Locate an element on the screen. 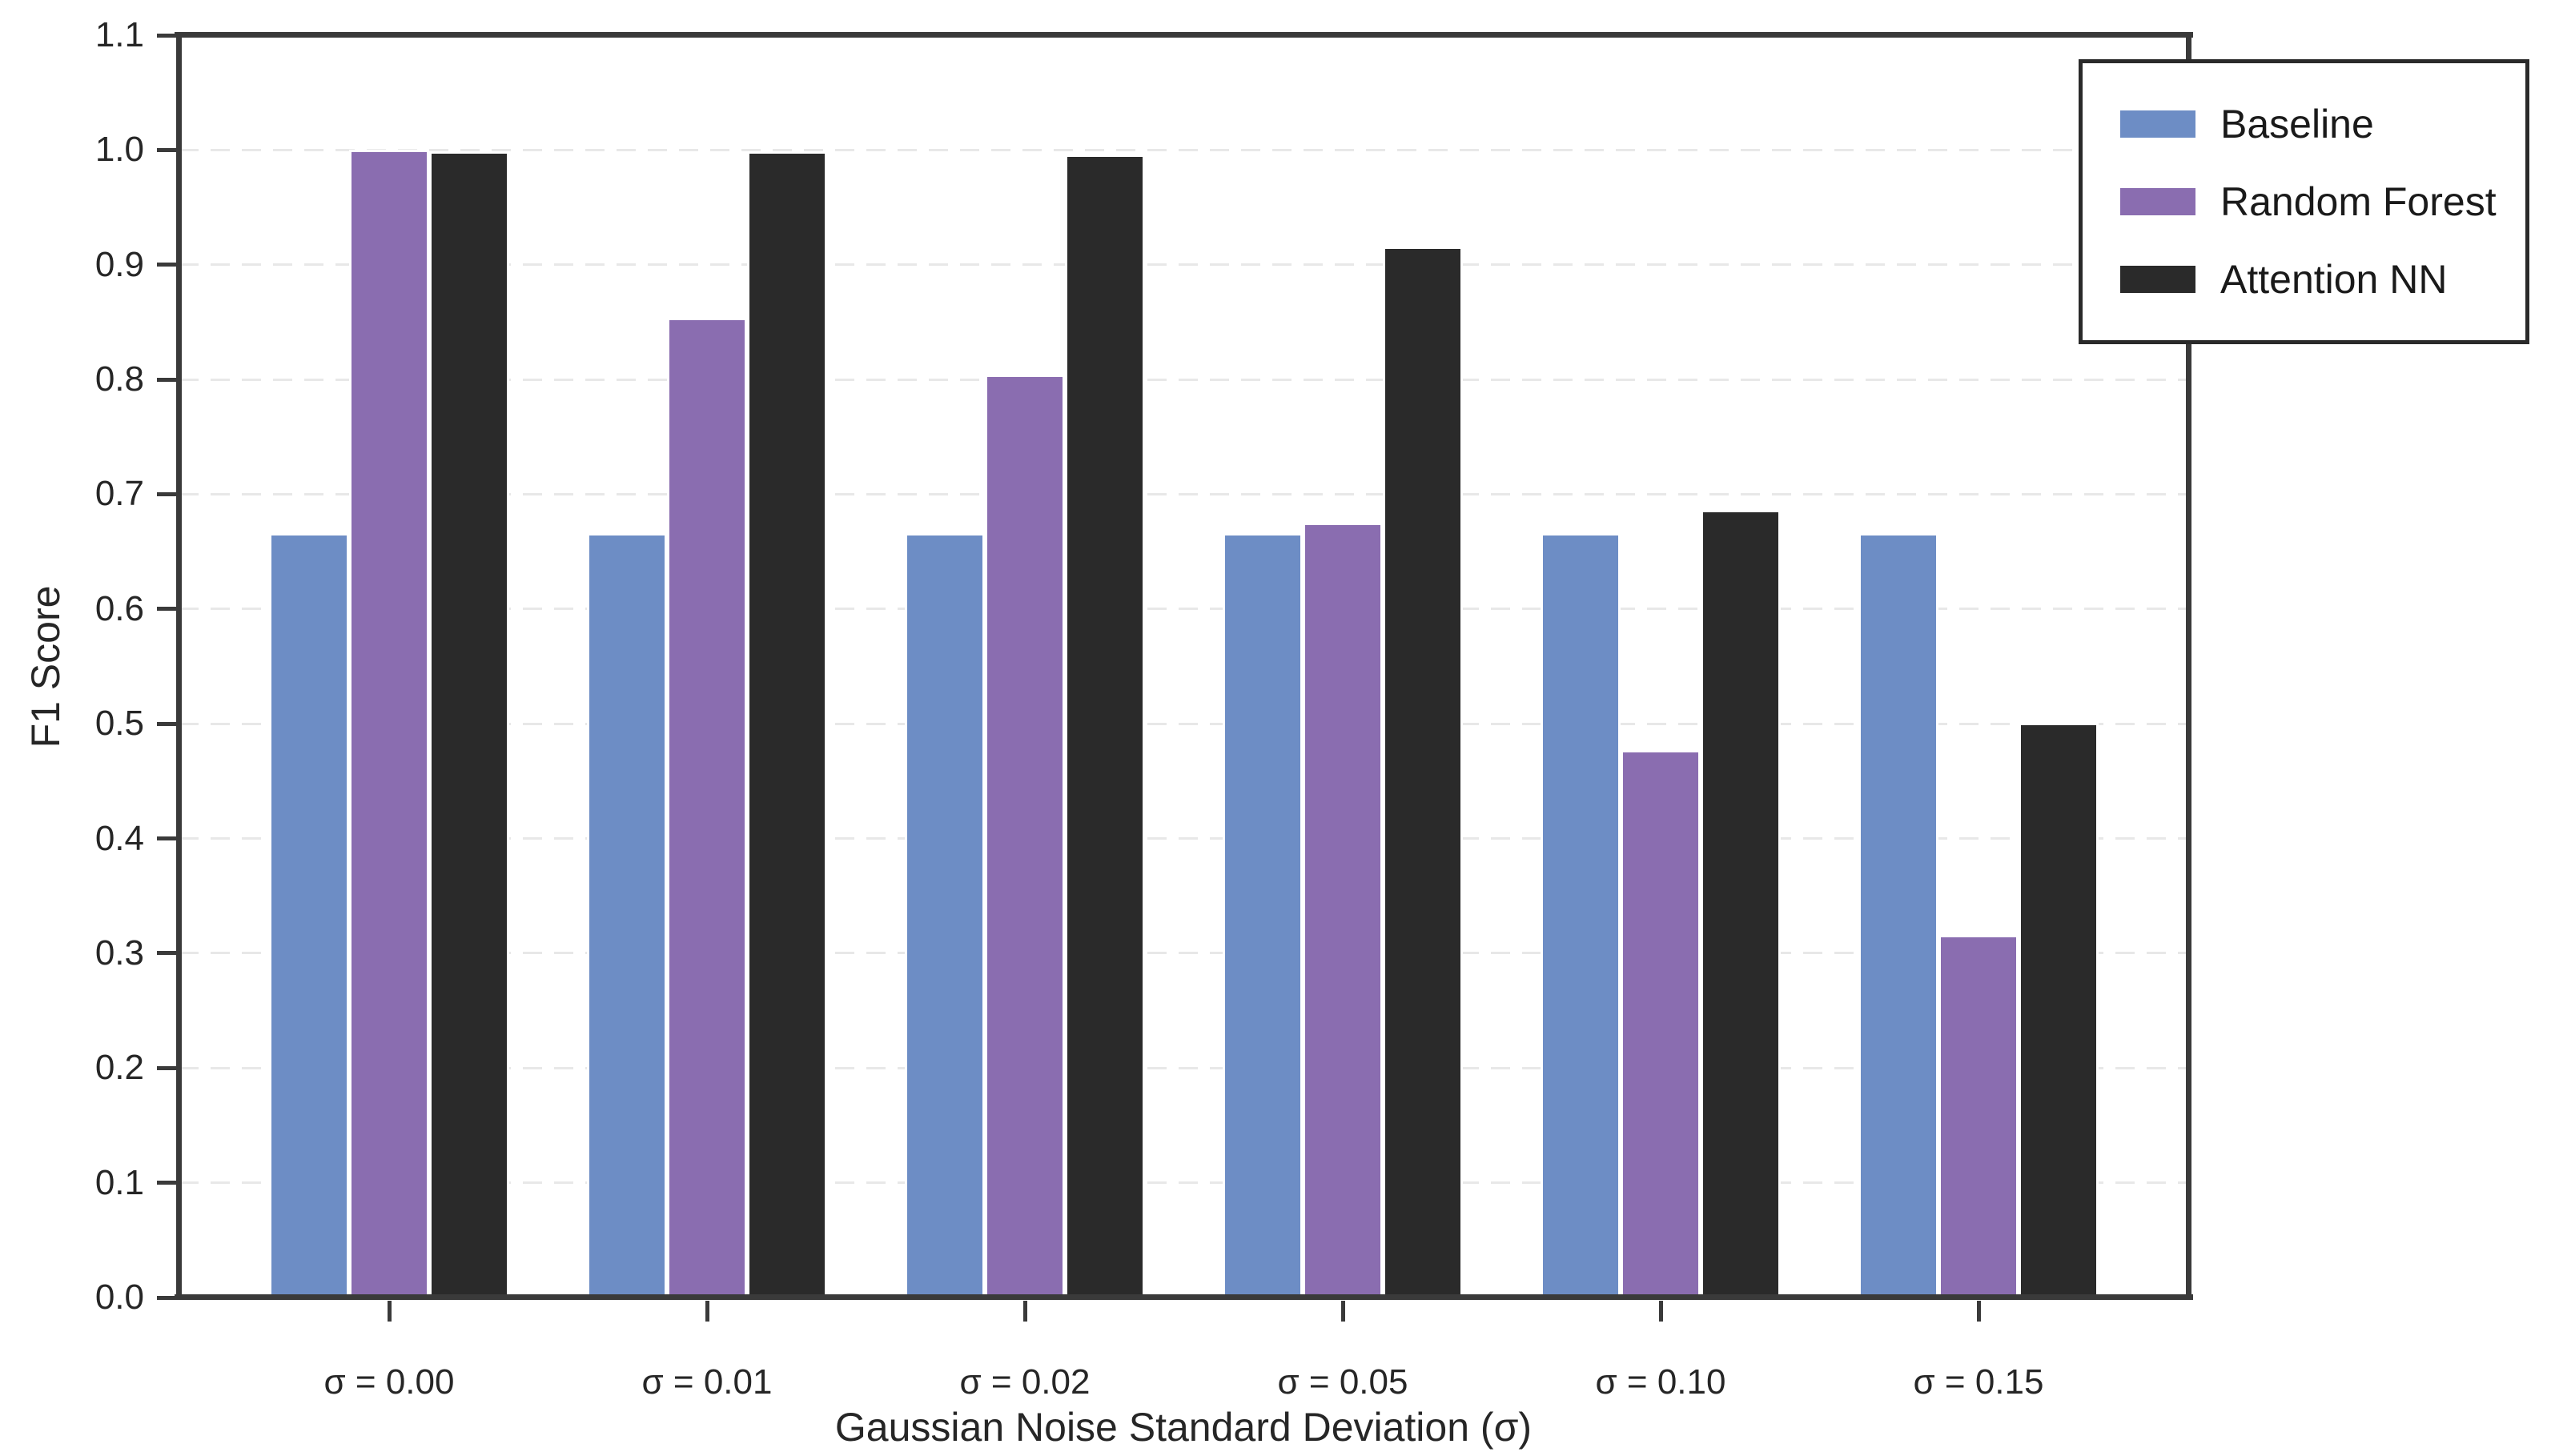 The height and width of the screenshot is (1456, 2559). legend-item: Baseline is located at coordinates (2304, 124).